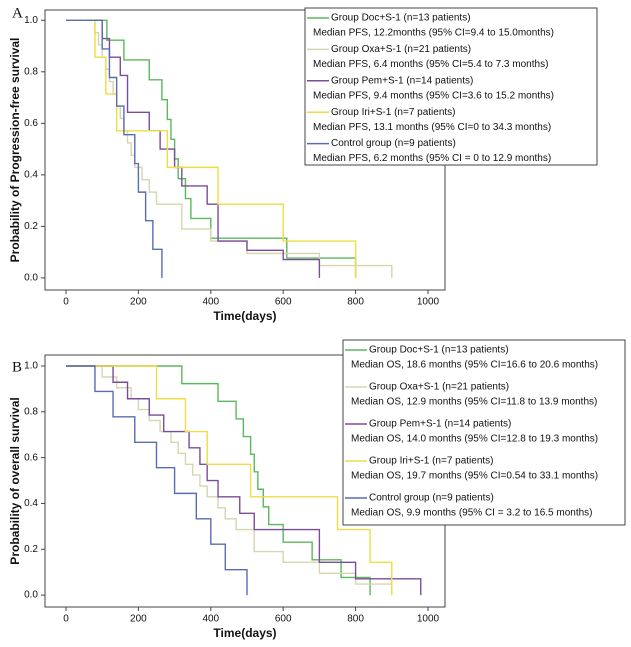  Describe the element at coordinates (15, 150) in the screenshot. I see `y-axis-label: Probability of Progression-free survival` at that location.